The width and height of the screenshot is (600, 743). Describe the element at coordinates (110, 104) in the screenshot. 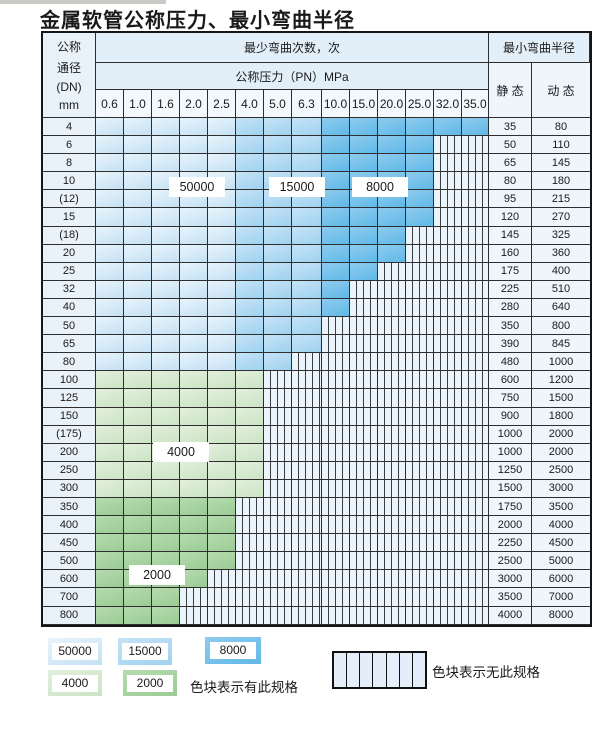

I see `pressure-col-header: 0.6` at that location.